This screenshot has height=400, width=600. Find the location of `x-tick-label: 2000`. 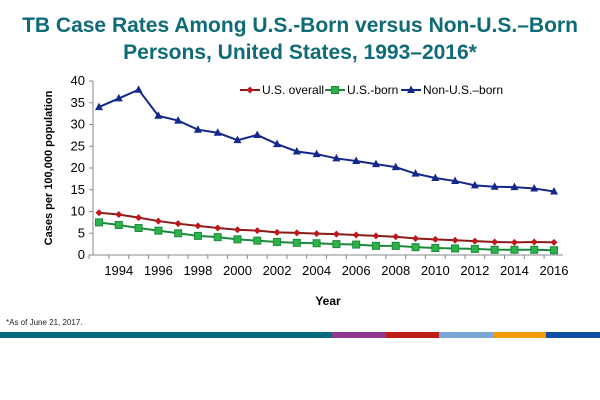

x-tick-label: 2000 is located at coordinates (237, 270).